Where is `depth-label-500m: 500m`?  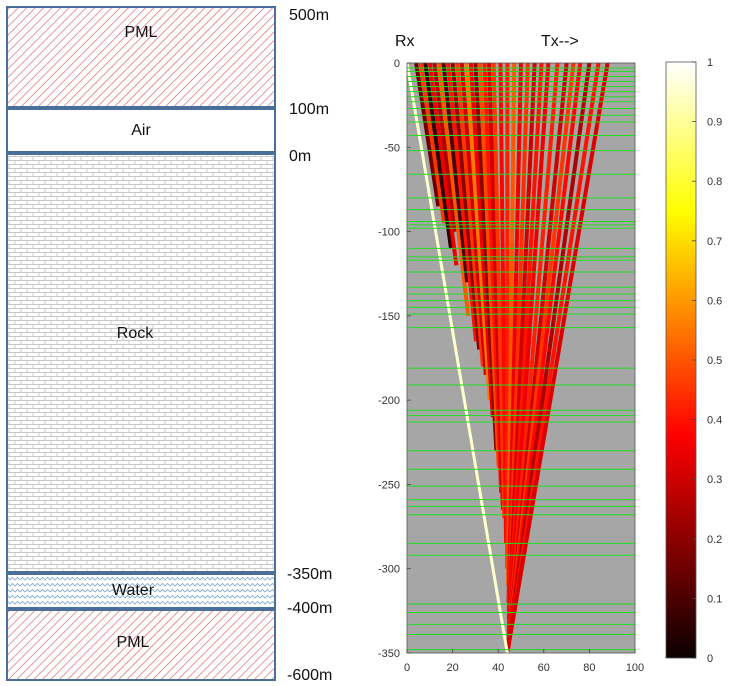 depth-label-500m: 500m is located at coordinates (309, 15).